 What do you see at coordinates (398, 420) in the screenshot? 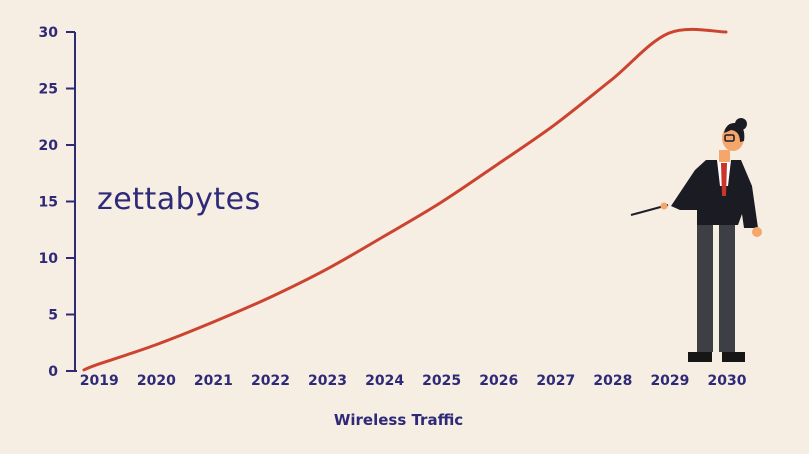
I see `x-axis-title-text: Wireless Traffic` at bounding box center [398, 420].